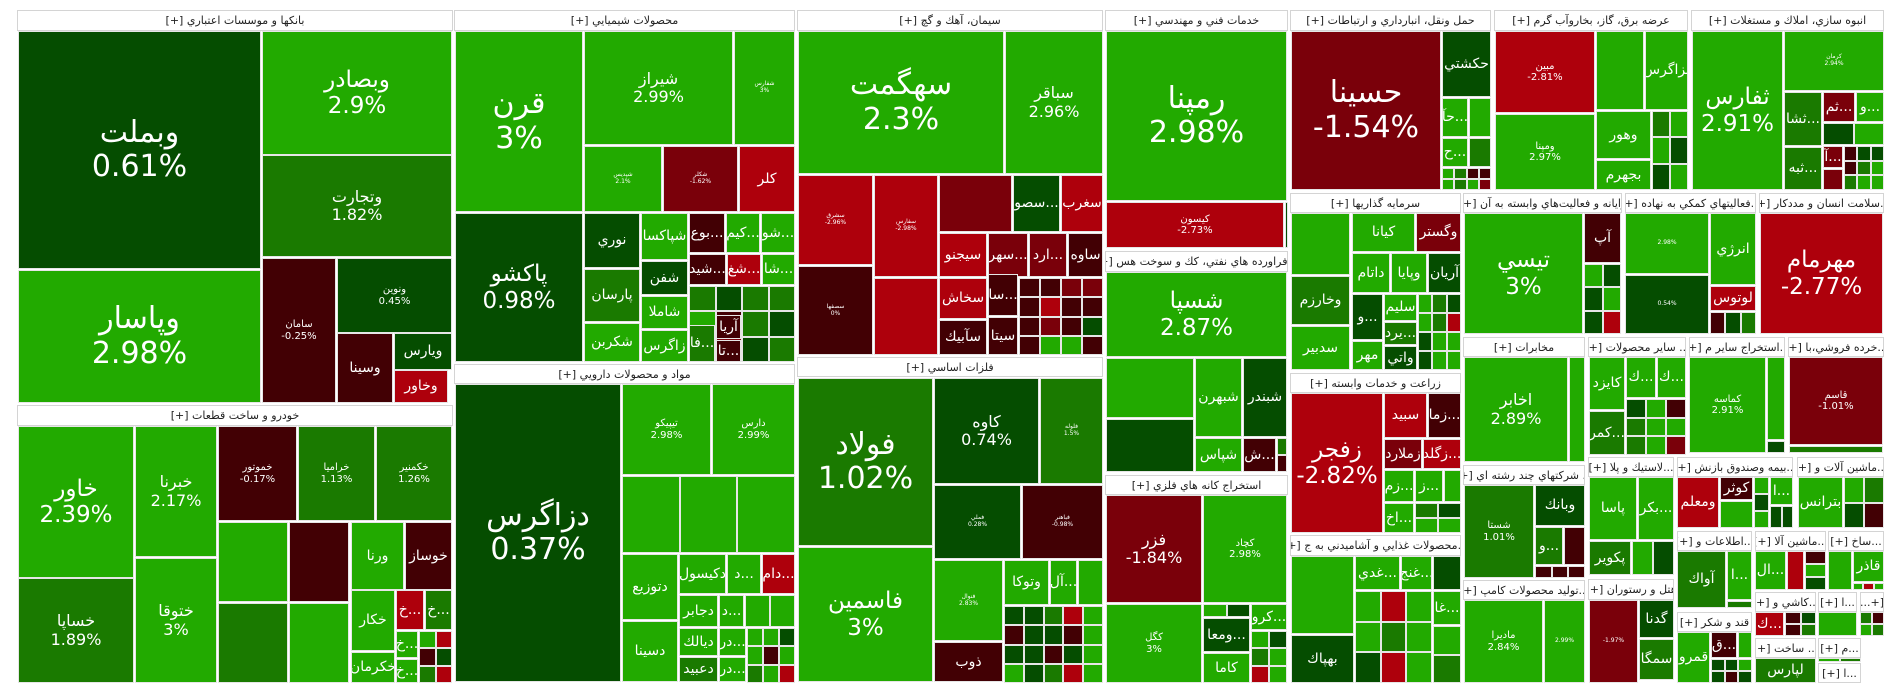  Describe the element at coordinates (901, 102) in the screenshot. I see `stock-tile: سهگمت 2.3%` at that location.